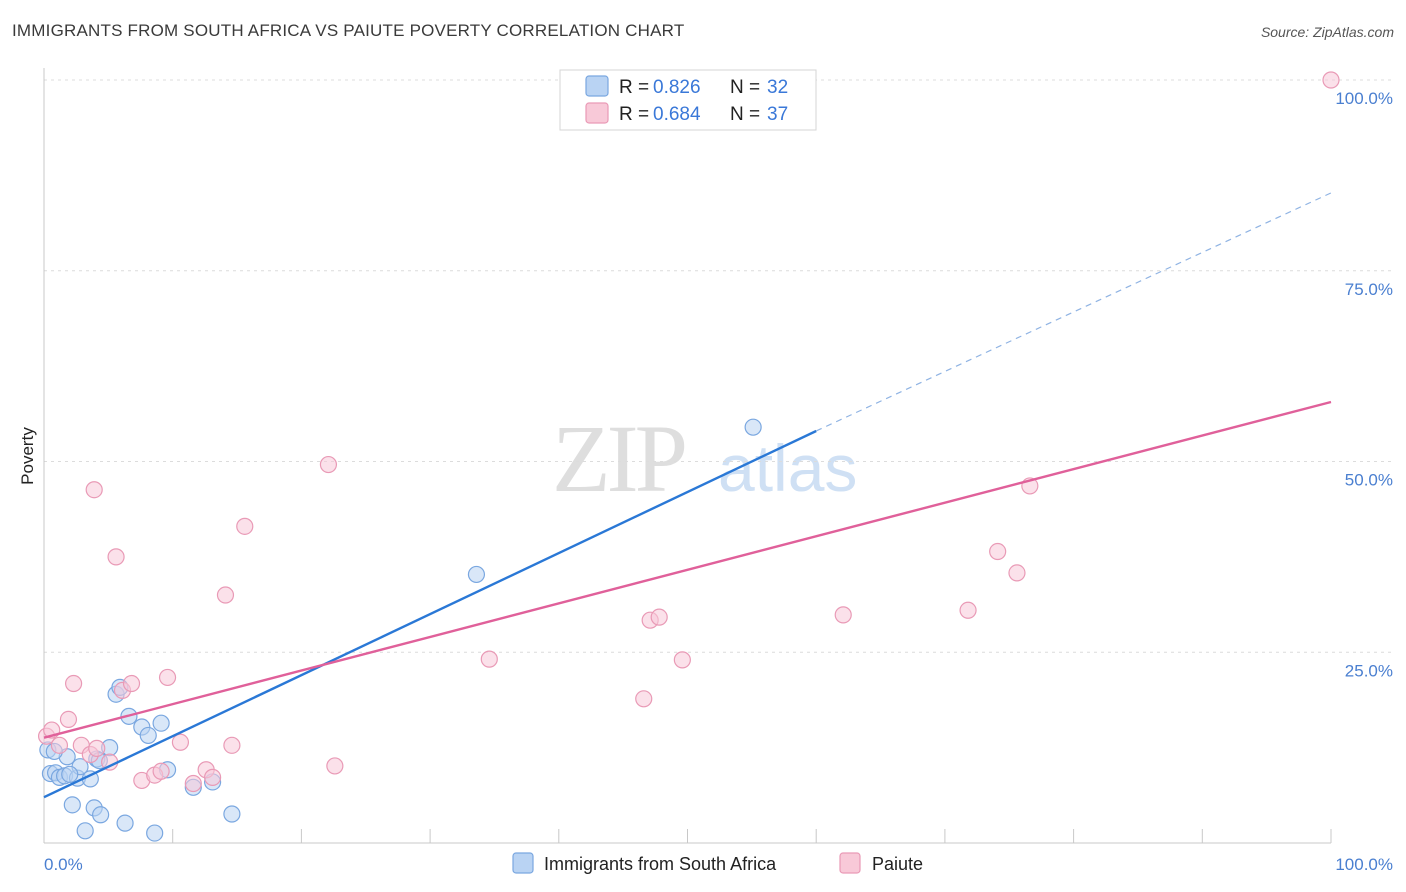  What do you see at coordinates (1364, 384) in the screenshot?
I see `y-tick-labels: 25.0% 50.0% 75.0% 100.0%` at bounding box center [1364, 384].